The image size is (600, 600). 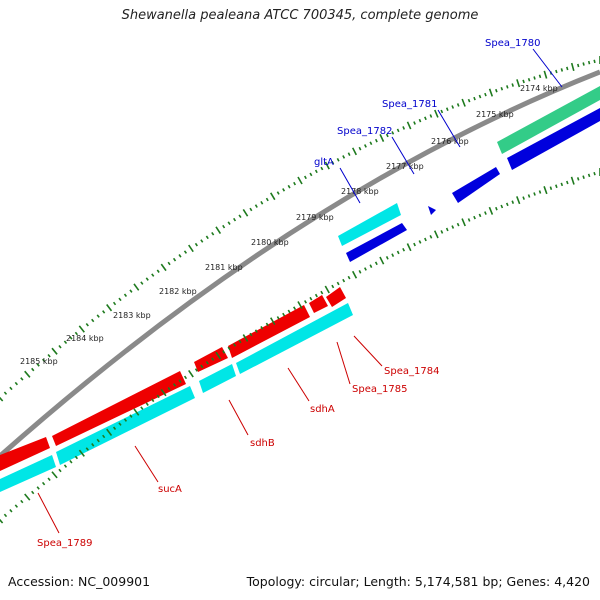 I want to click on scale-label: 2185 kbp, so click(x=39, y=361).